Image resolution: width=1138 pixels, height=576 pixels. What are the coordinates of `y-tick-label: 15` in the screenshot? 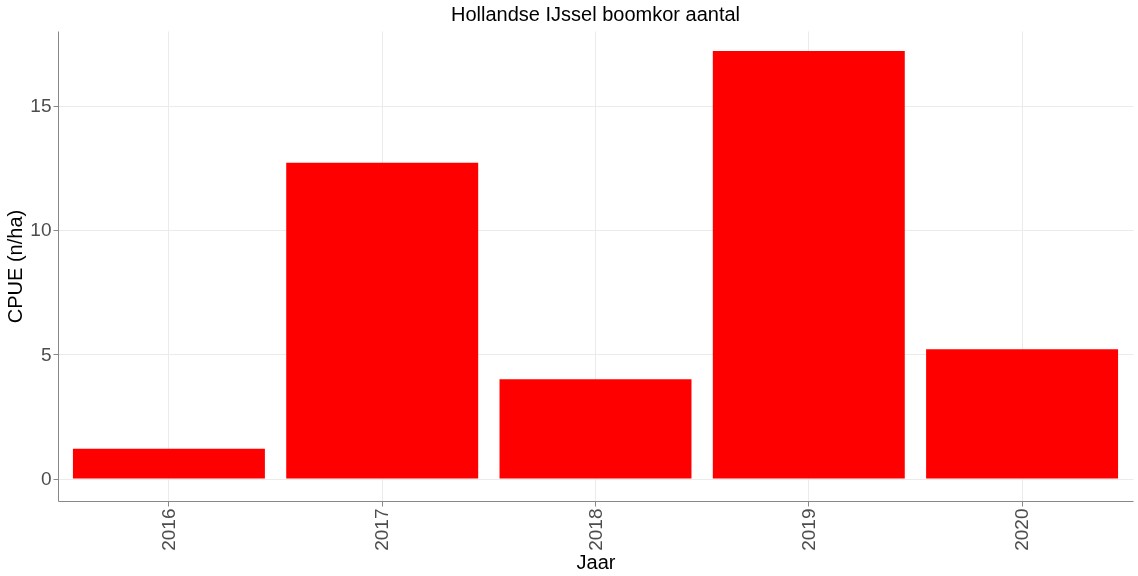 It's located at (41, 106).